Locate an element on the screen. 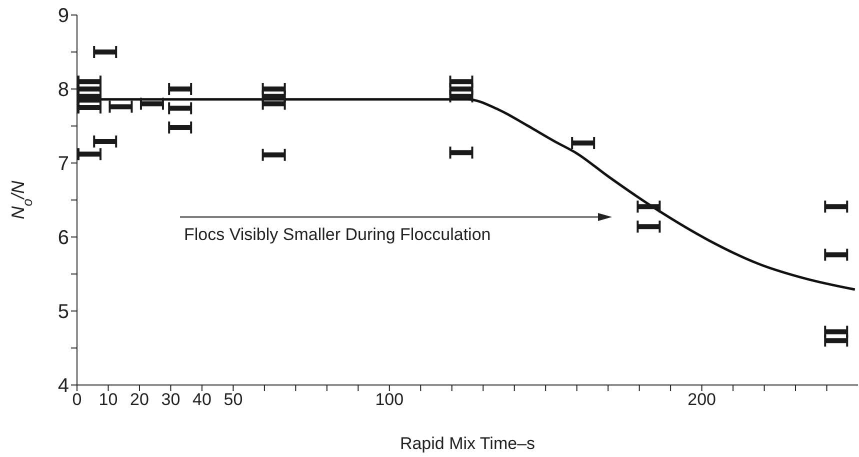 This screenshot has width=859, height=457. y-tick-label: 4 is located at coordinates (63, 386).